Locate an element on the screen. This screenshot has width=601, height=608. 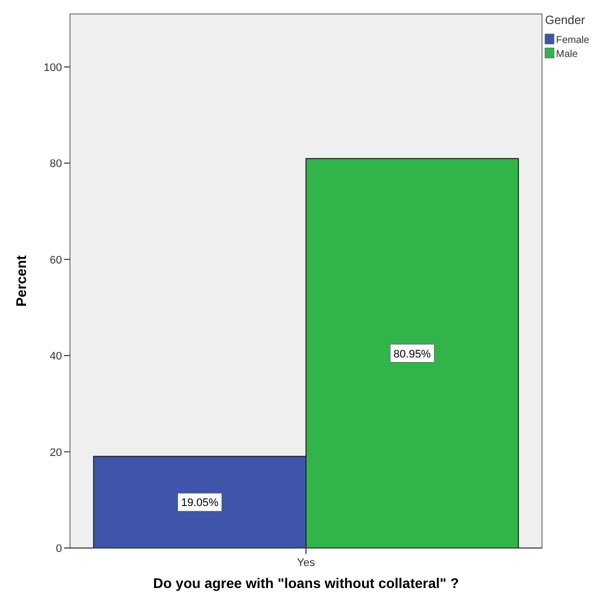
legend-label: Male is located at coordinates (567, 54).